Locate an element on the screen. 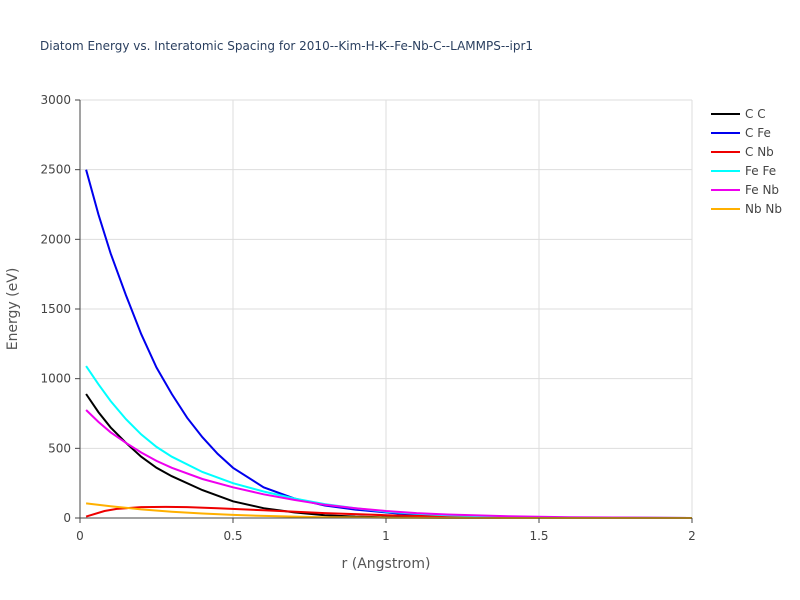  y-tick-label: 2000 is located at coordinates (55, 239).